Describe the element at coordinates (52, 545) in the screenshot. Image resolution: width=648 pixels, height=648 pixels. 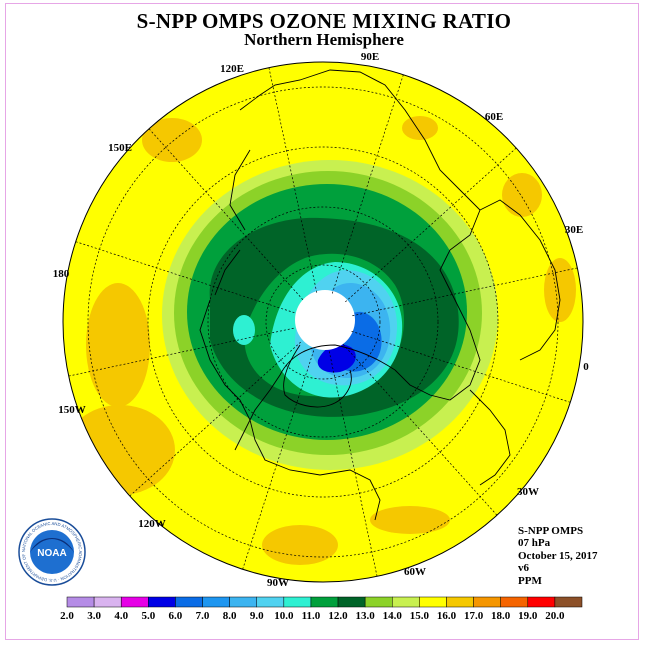
I see `logo-bird` at that location.